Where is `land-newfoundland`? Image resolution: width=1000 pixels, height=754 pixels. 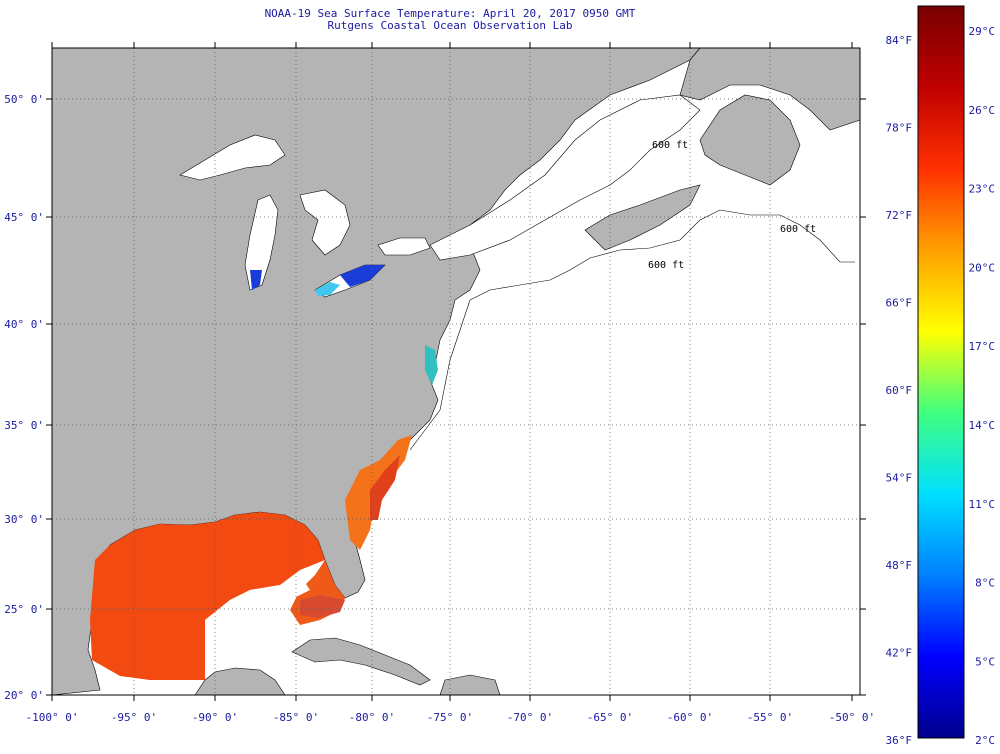 land-newfoundland is located at coordinates (750, 140).